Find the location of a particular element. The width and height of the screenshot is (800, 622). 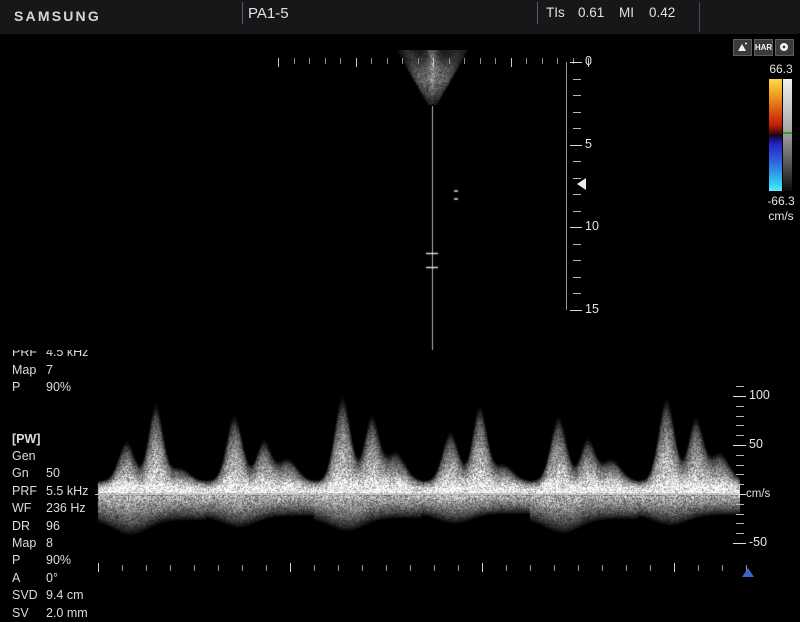

pw-baseline is located at coordinates (417, 494).